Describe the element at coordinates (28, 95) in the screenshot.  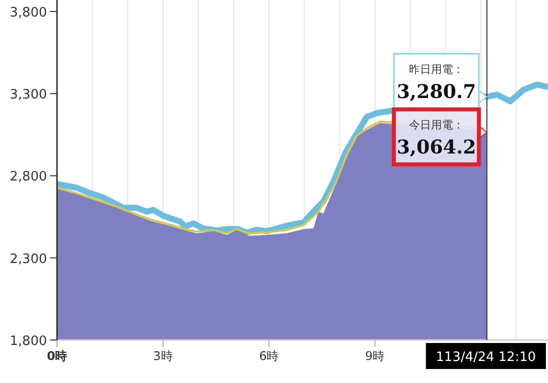
I see `y-tick-label: 3,300` at that location.